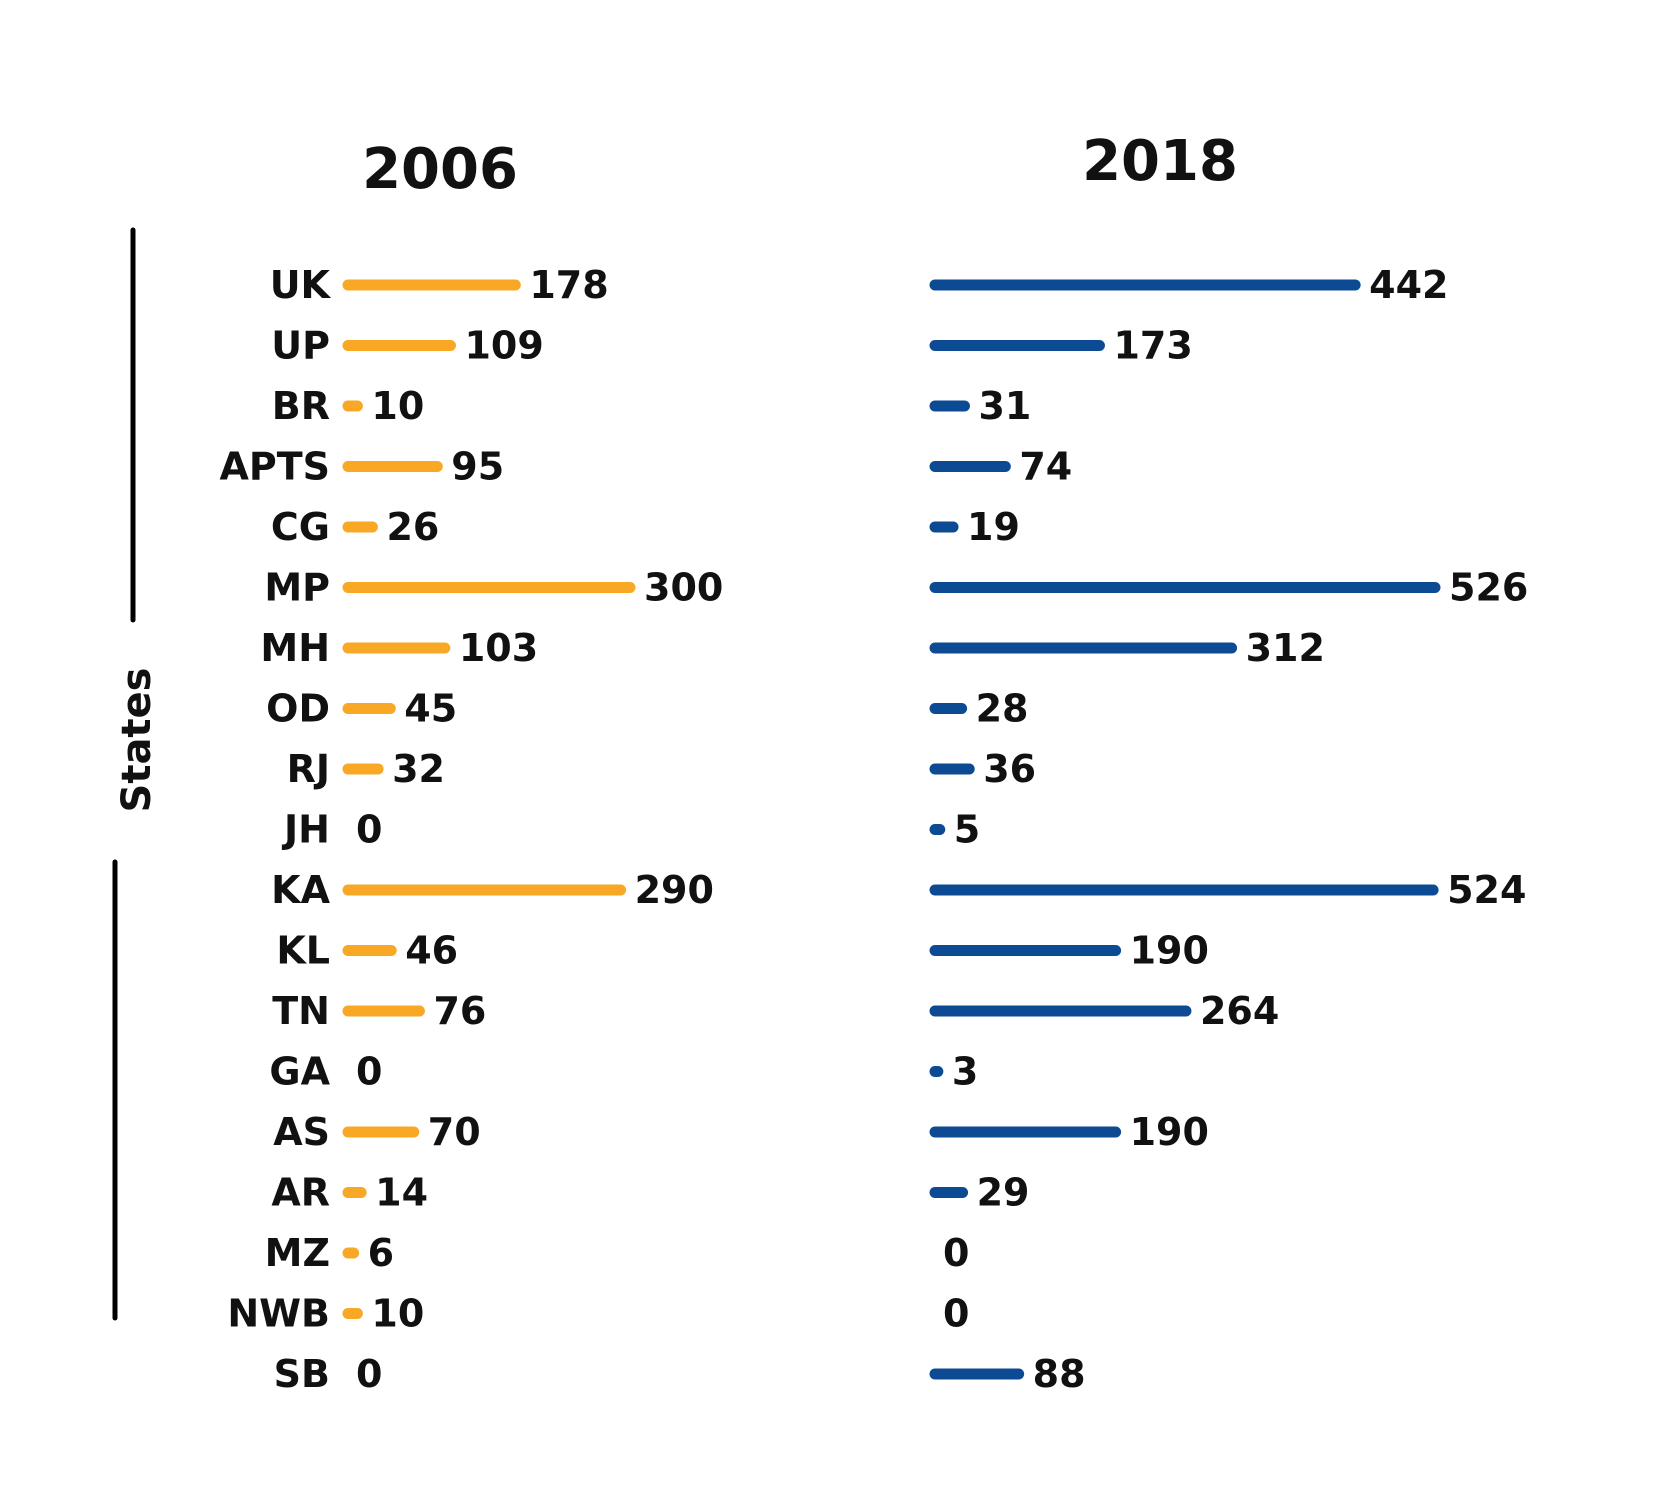  What do you see at coordinates (1169, 951) in the screenshot?
I see `value-label-2018-kl: 190` at bounding box center [1169, 951].